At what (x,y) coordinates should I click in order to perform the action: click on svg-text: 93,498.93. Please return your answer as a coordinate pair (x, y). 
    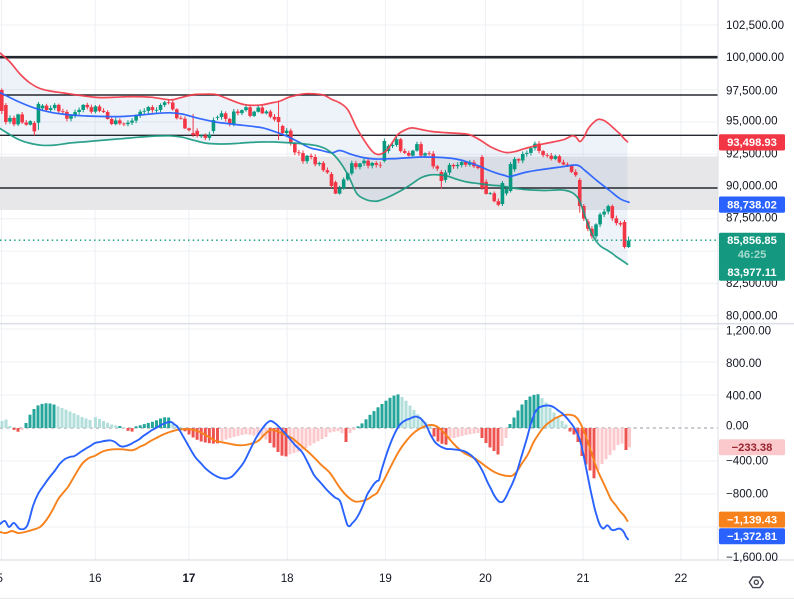
    Looking at the image, I should click on (752, 143).